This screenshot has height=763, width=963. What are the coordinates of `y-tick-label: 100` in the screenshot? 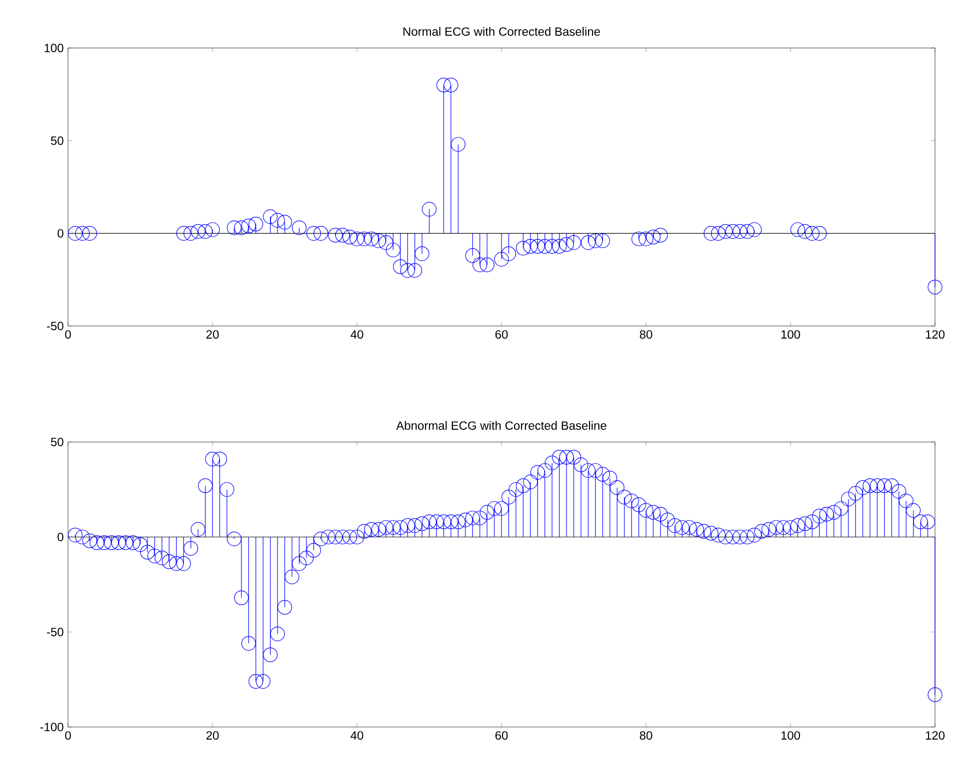 It's located at (54, 48).